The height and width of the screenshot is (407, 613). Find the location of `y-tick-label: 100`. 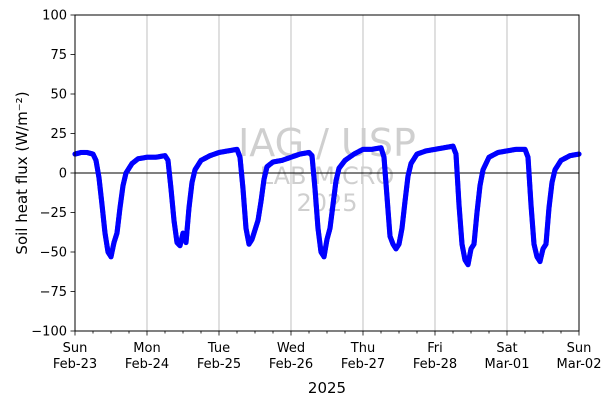

y-tick-label: 100 is located at coordinates (54, 16).